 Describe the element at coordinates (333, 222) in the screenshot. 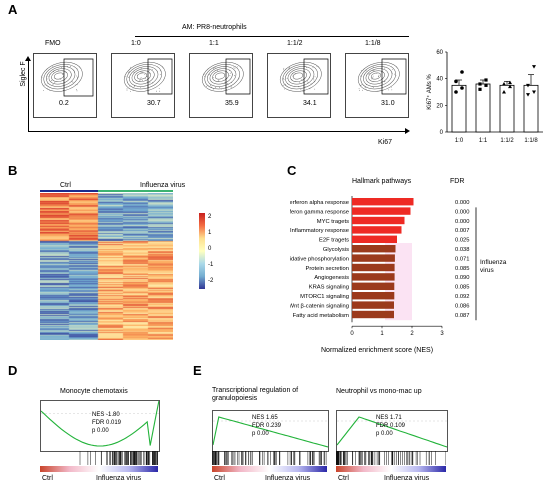

I see `pathway-label: MYC tragets` at that location.